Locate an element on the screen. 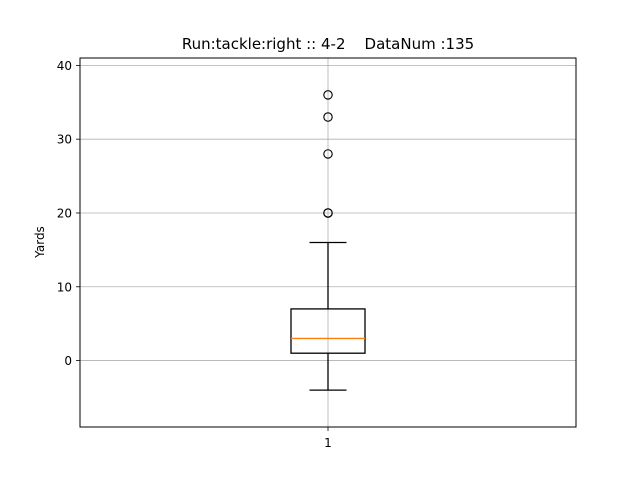  y-tick-label: 10 is located at coordinates (64, 287).